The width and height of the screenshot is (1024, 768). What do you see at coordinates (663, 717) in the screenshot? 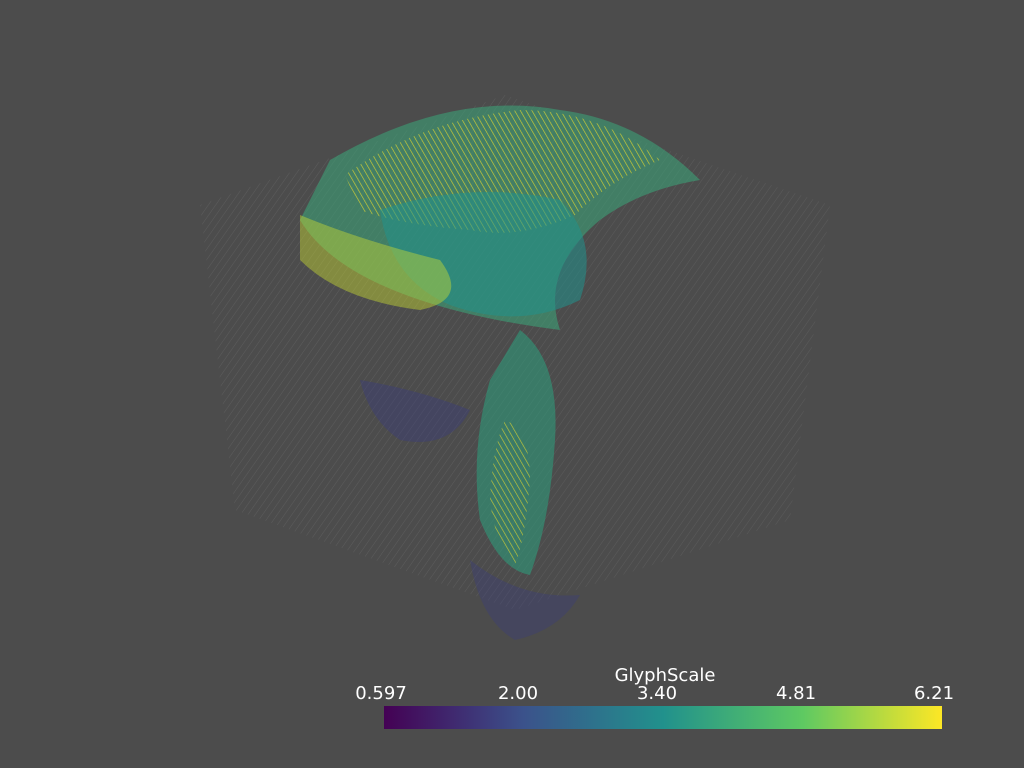
I see `scalar-bar` at bounding box center [663, 717].